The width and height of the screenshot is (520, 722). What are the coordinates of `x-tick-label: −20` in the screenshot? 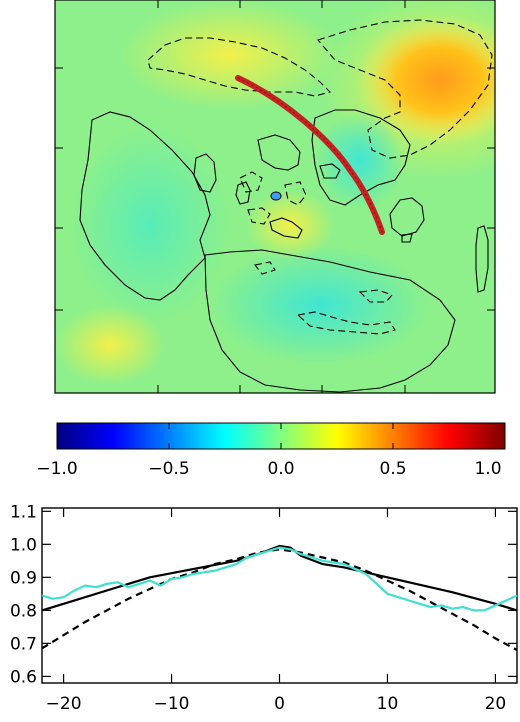 It's located at (64, 704).